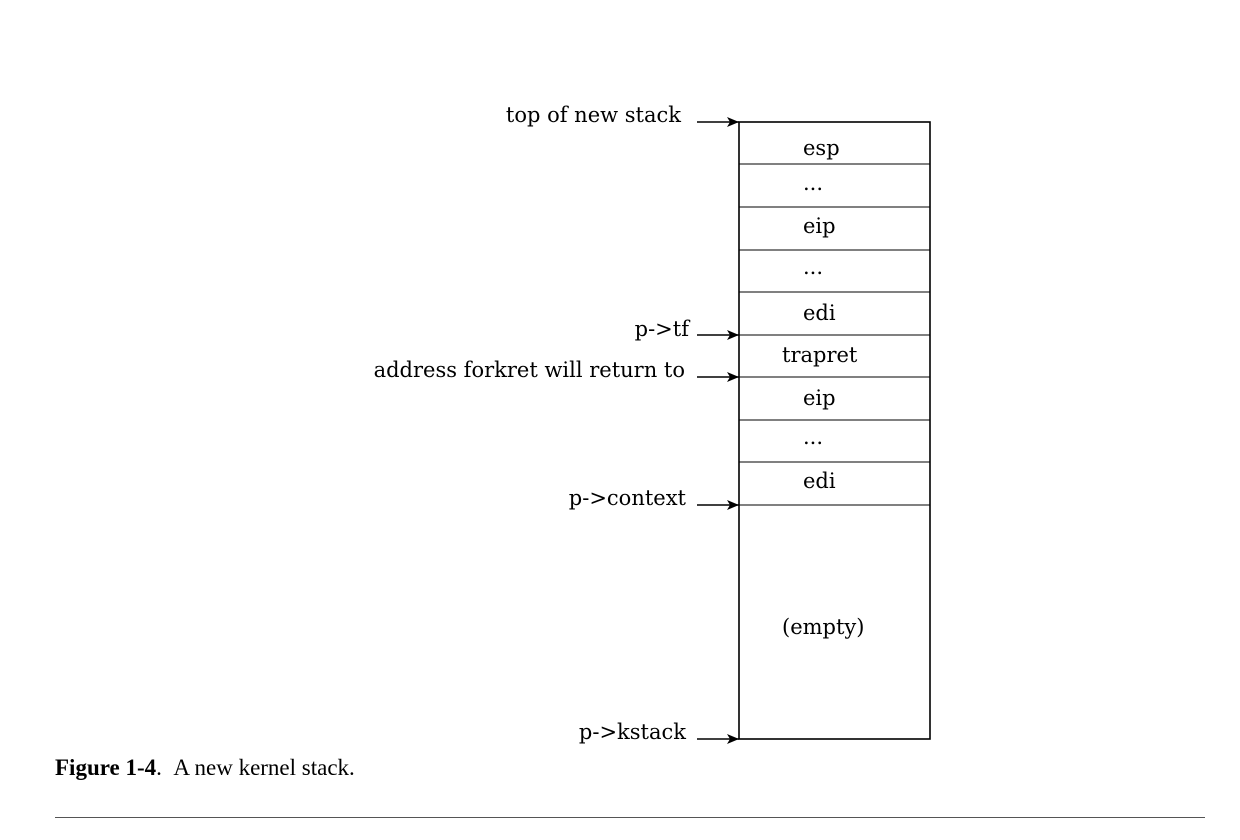  Describe the element at coordinates (106, 767) in the screenshot. I see `figure-label: Figure 1-4` at that location.